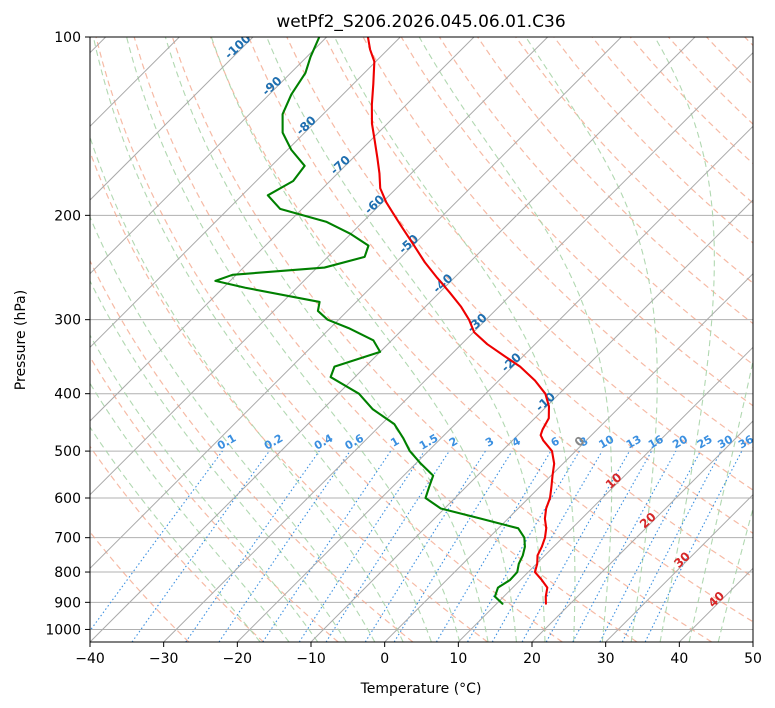  I want to click on x-tick-label: 20, so click(532, 659).